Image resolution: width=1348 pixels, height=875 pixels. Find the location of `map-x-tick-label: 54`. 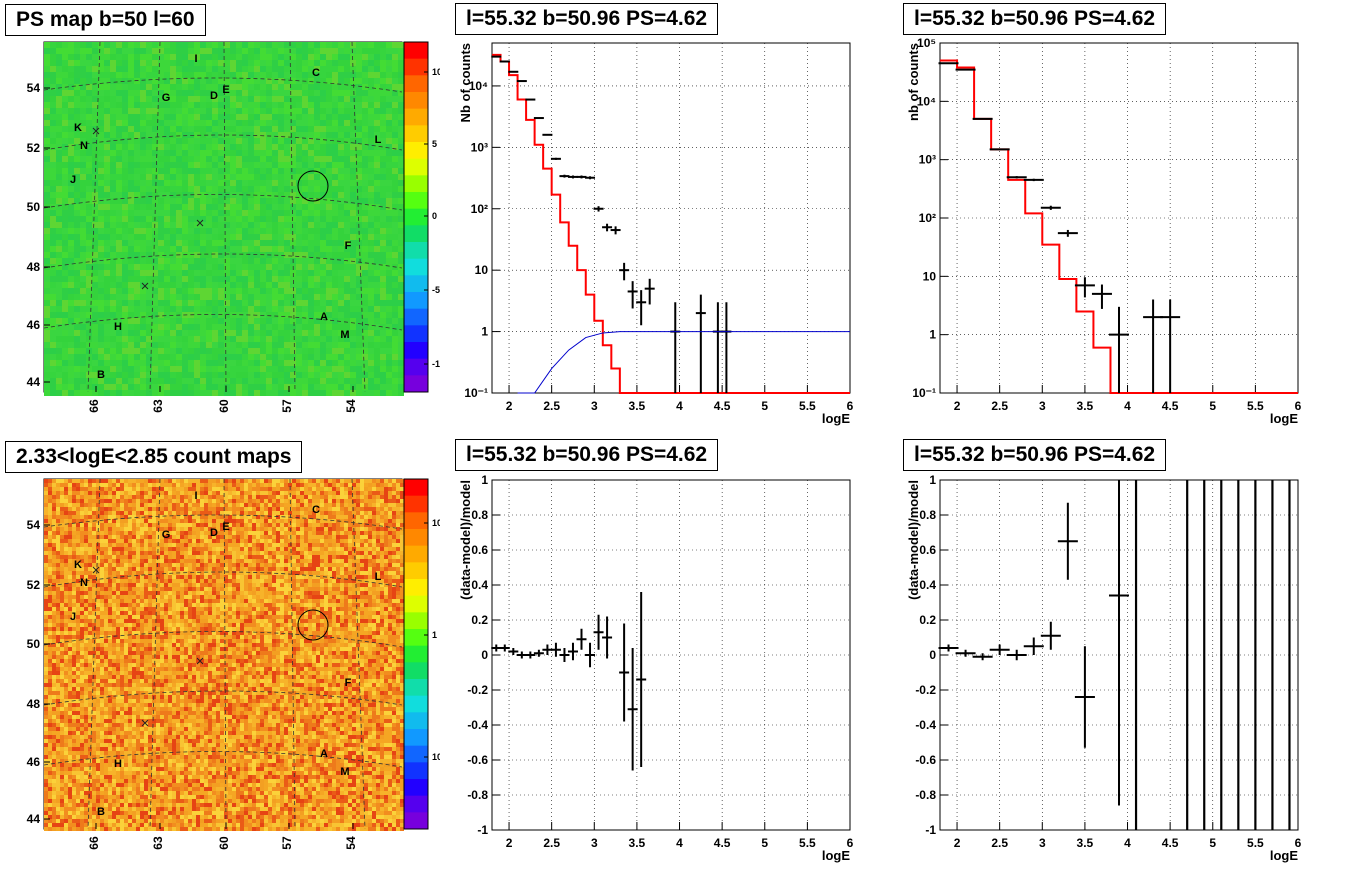

map-x-tick-label: 54 is located at coordinates (351, 406).